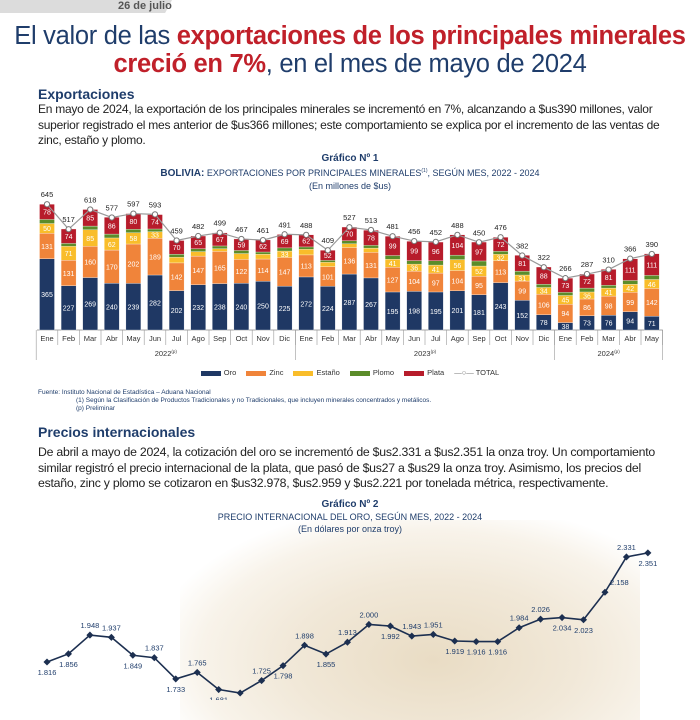  Describe the element at coordinates (501, 307) in the screenshot. I see `bar-value-label: 243` at that location.